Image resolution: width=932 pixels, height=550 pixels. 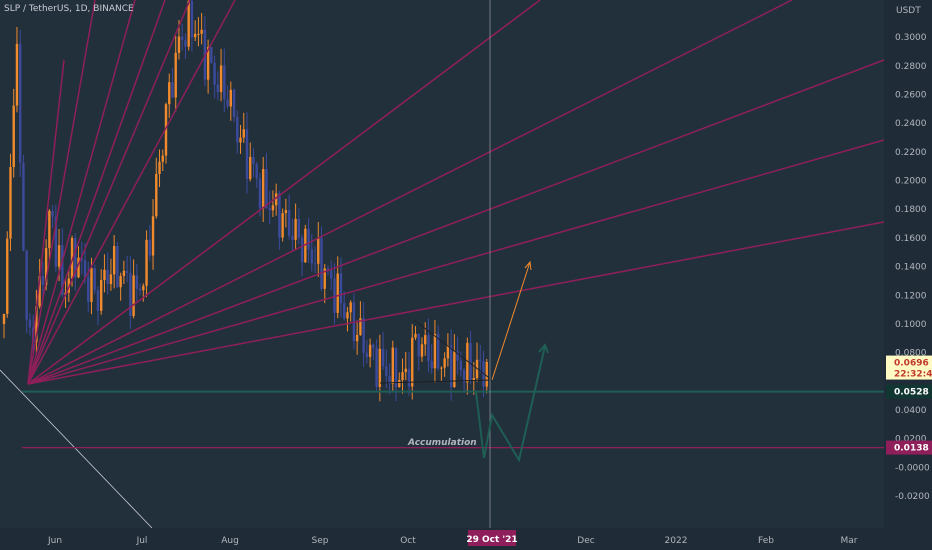 I want to click on lower-price-box, so click(x=909, y=447).